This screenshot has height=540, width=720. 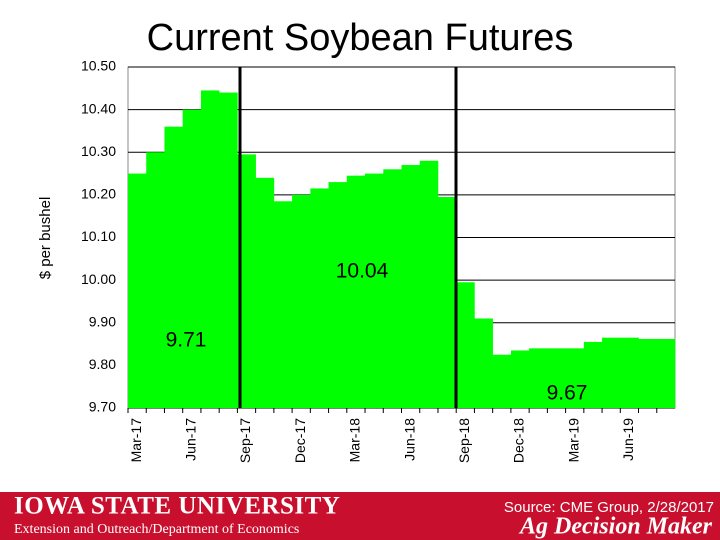 I want to click on x-tick-label: Sep-18, so click(x=464, y=440).